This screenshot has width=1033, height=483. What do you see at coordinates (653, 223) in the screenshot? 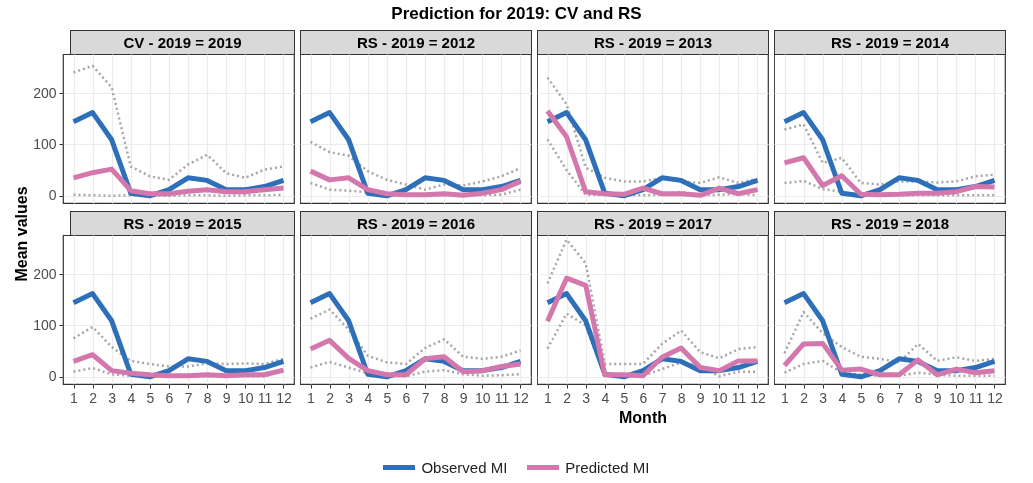
I see `chart-title: RS - 2019 = 2017` at bounding box center [653, 223].